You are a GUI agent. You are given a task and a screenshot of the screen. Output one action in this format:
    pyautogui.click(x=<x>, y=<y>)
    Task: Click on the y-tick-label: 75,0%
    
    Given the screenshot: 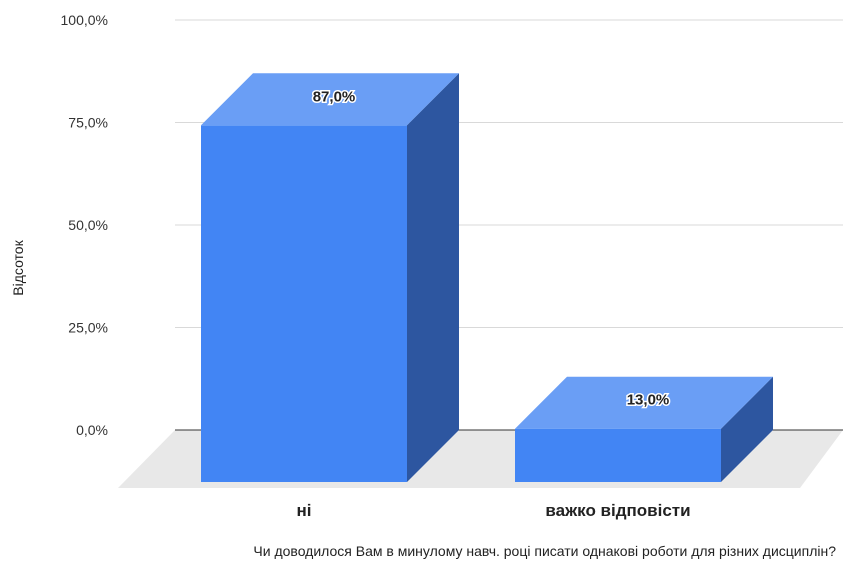 What is the action you would take?
    pyautogui.click(x=88, y=123)
    